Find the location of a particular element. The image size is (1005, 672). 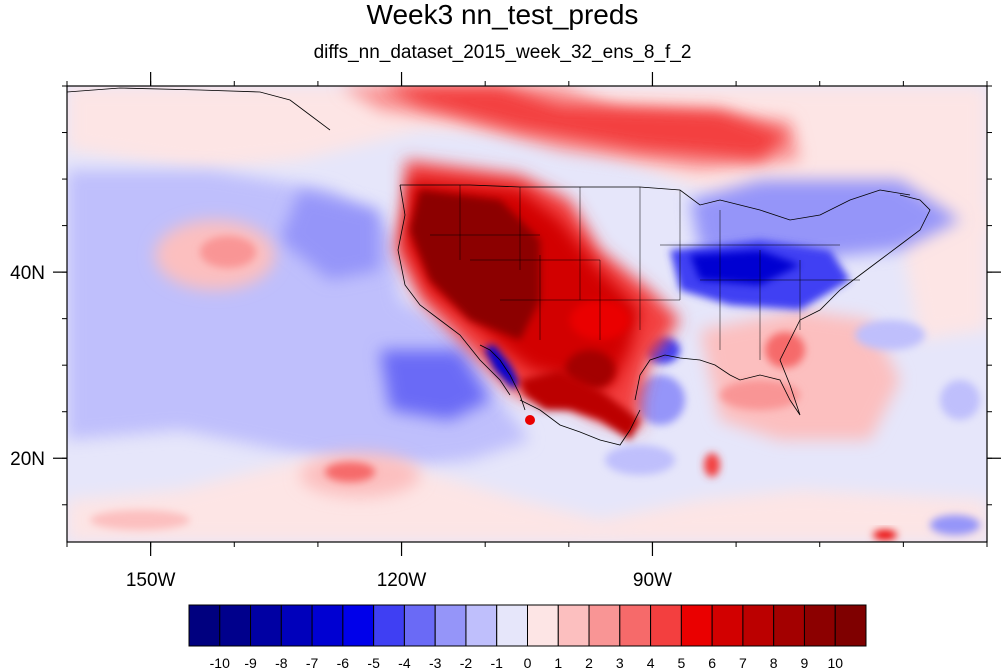

lat-tick-label: 20N is located at coordinates (27, 459).